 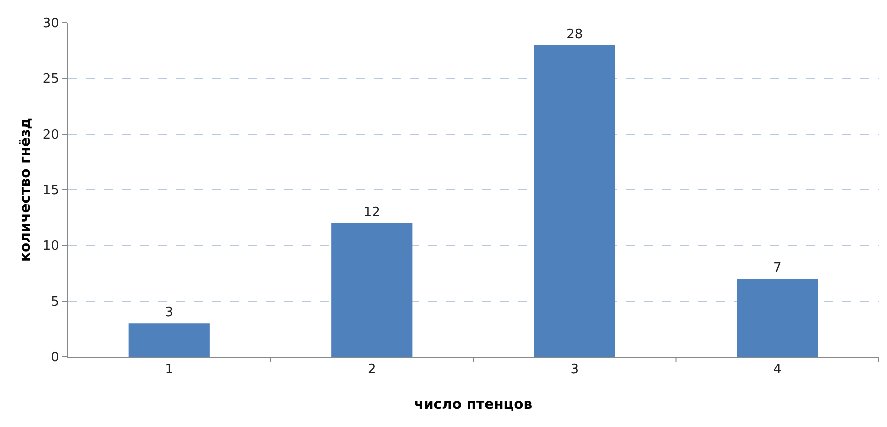 I want to click on data-label: 7, so click(x=777, y=268).